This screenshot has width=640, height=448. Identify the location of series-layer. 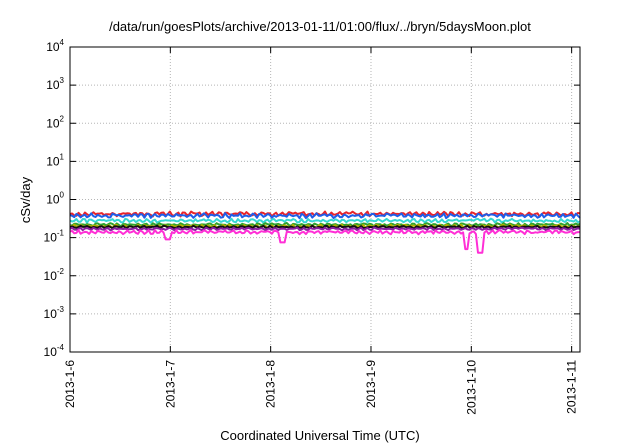
(325, 232).